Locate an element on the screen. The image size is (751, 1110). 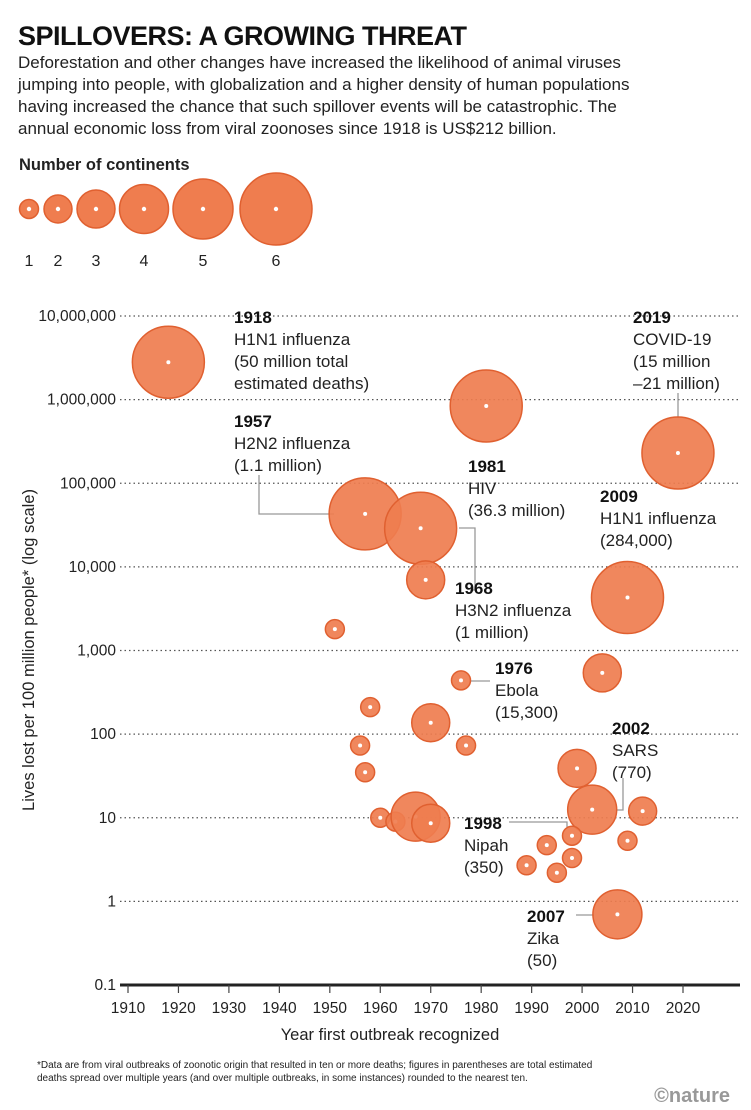
bubble-1977 is located at coordinates (466, 745).